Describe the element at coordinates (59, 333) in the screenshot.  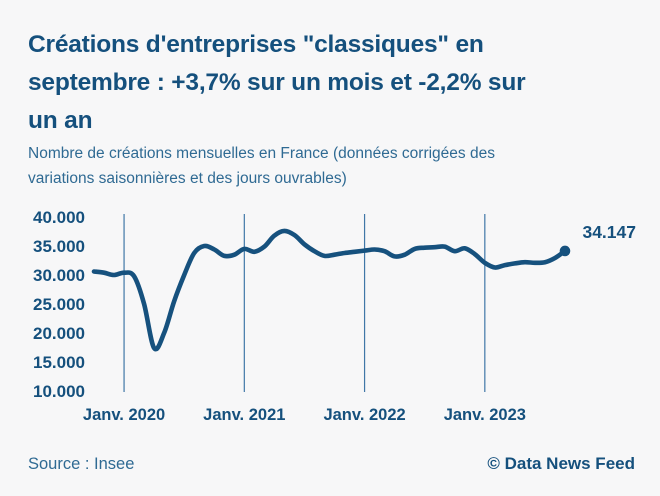
I see `y-tick-label: 20.000` at that location.